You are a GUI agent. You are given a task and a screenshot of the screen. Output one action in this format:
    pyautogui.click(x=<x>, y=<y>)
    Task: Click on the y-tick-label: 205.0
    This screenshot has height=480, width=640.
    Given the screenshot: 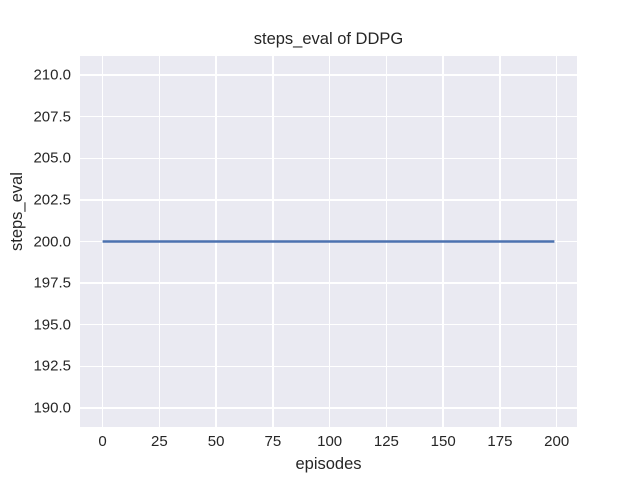 What is the action you would take?
    pyautogui.click(x=52, y=158)
    